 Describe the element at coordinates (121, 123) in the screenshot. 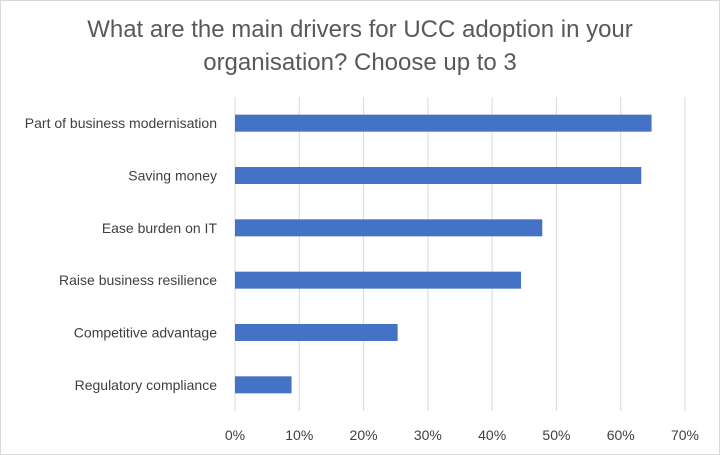

I see `category-label: Part of business modernisation` at that location.